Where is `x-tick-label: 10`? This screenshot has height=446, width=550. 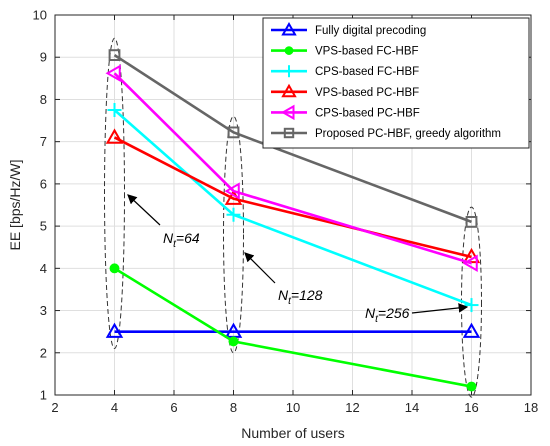
x-tick-label: 10 is located at coordinates (293, 407).